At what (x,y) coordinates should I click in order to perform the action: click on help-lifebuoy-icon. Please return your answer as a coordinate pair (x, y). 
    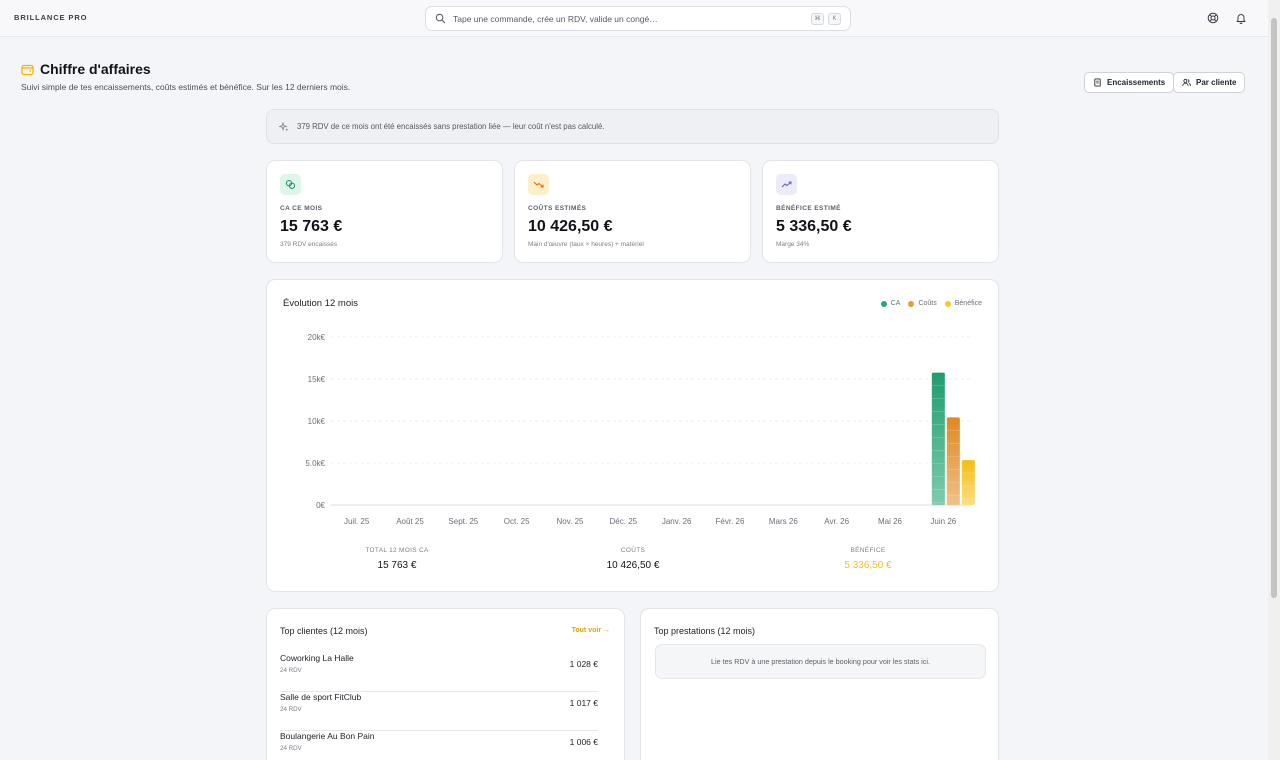
    Looking at the image, I should click on (1213, 18).